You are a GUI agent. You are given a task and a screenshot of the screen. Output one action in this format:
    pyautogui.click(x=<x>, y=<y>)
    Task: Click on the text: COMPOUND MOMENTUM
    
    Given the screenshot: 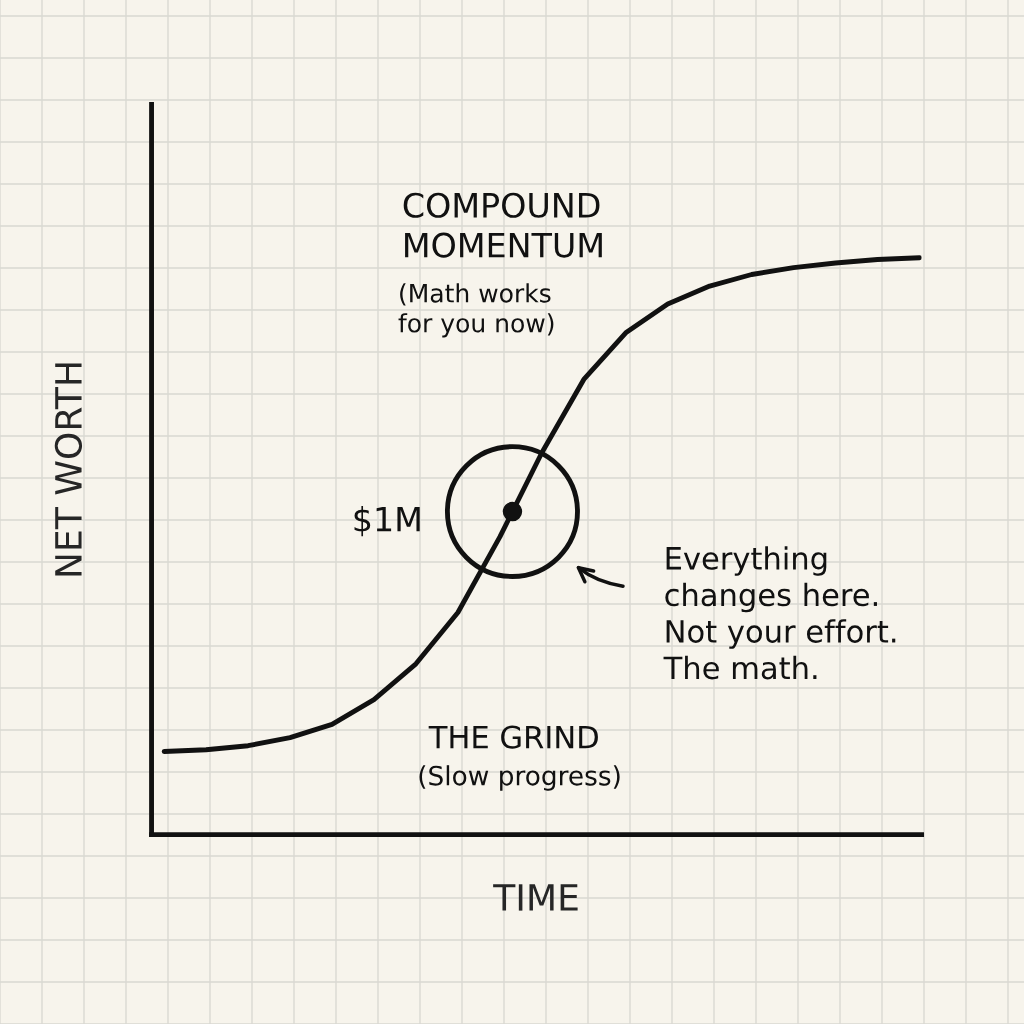 What is the action you would take?
    pyautogui.click(x=502, y=225)
    